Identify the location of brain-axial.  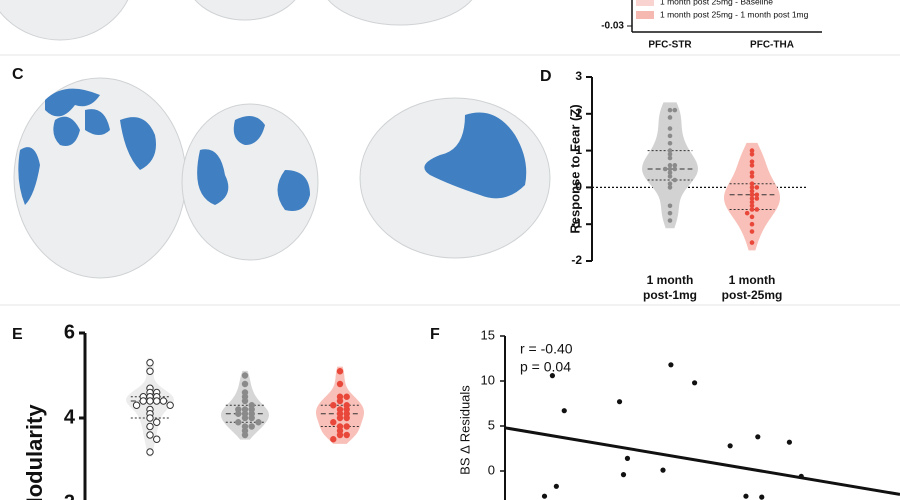
(100, 178).